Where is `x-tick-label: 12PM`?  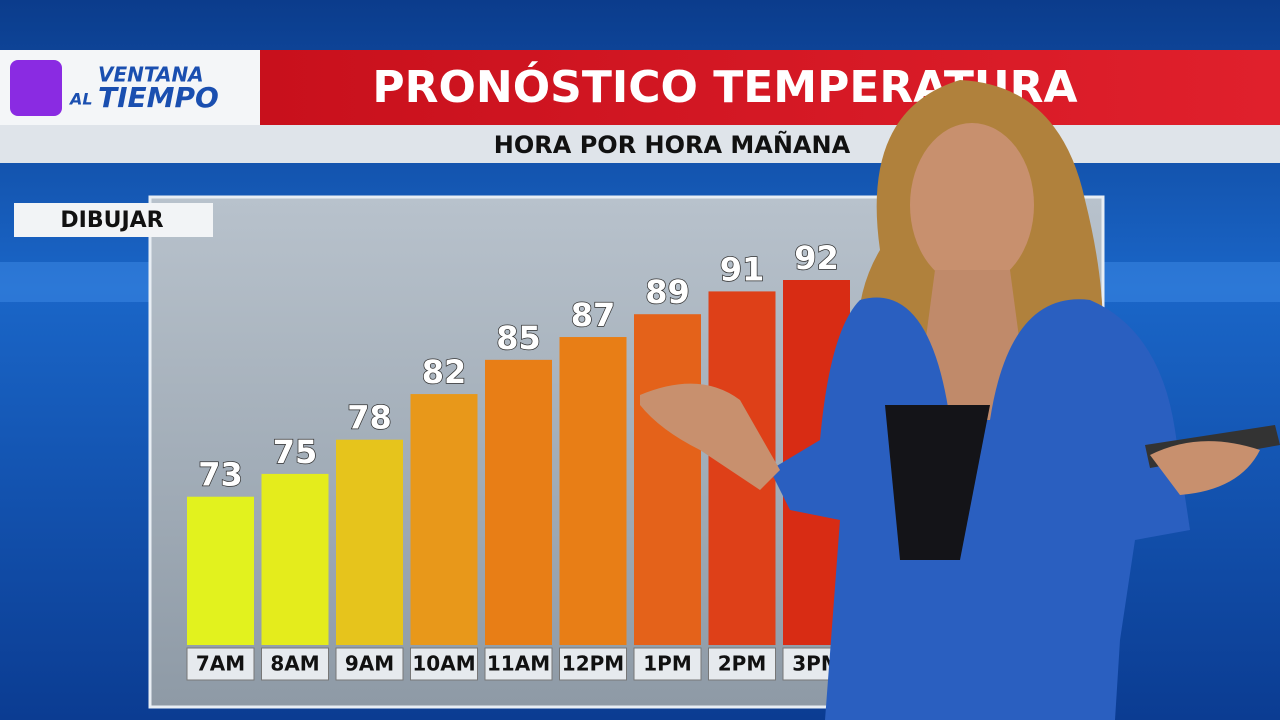 x-tick-label: 12PM is located at coordinates (593, 664).